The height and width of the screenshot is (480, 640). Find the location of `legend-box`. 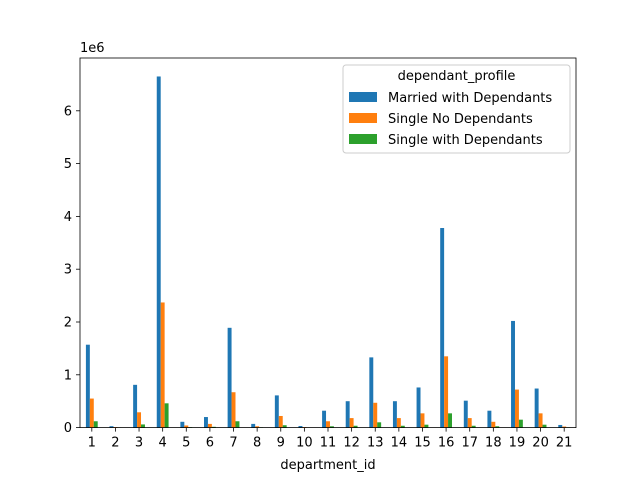

legend-box is located at coordinates (456, 109).